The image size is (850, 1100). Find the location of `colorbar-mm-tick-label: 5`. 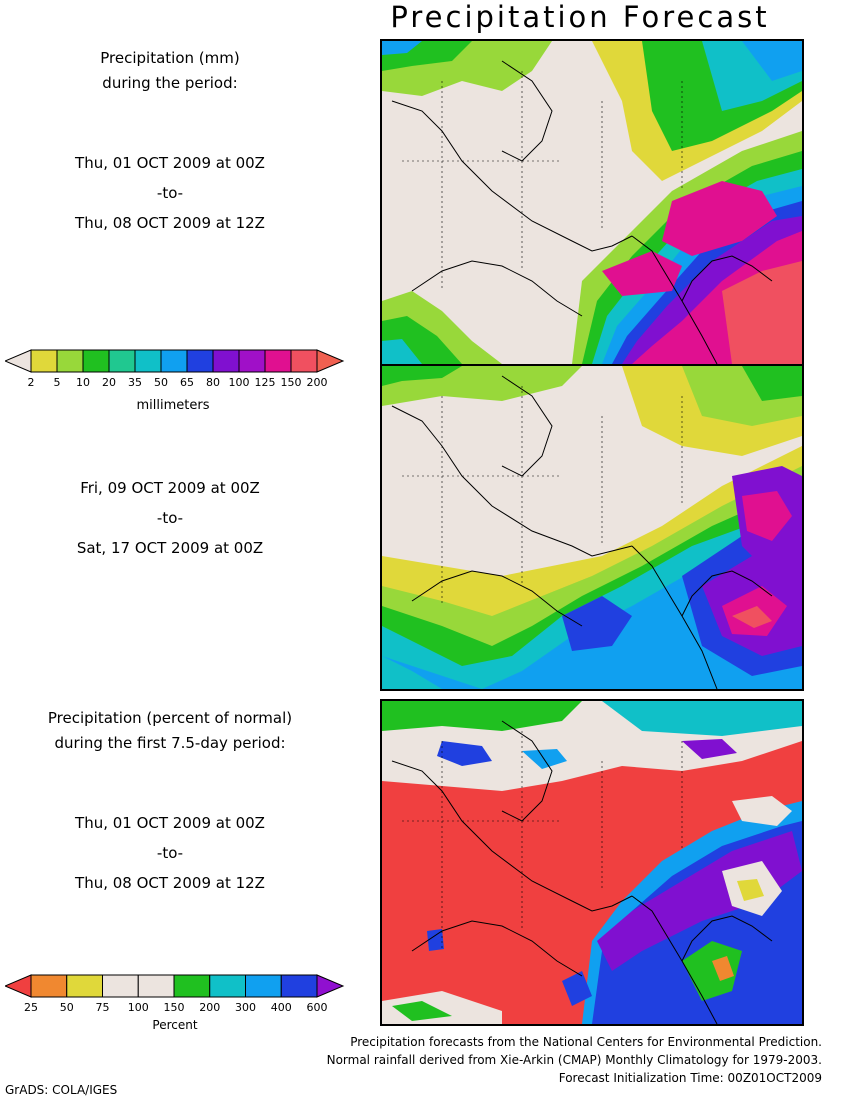

colorbar-mm-tick-label: 5 is located at coordinates (57, 382).